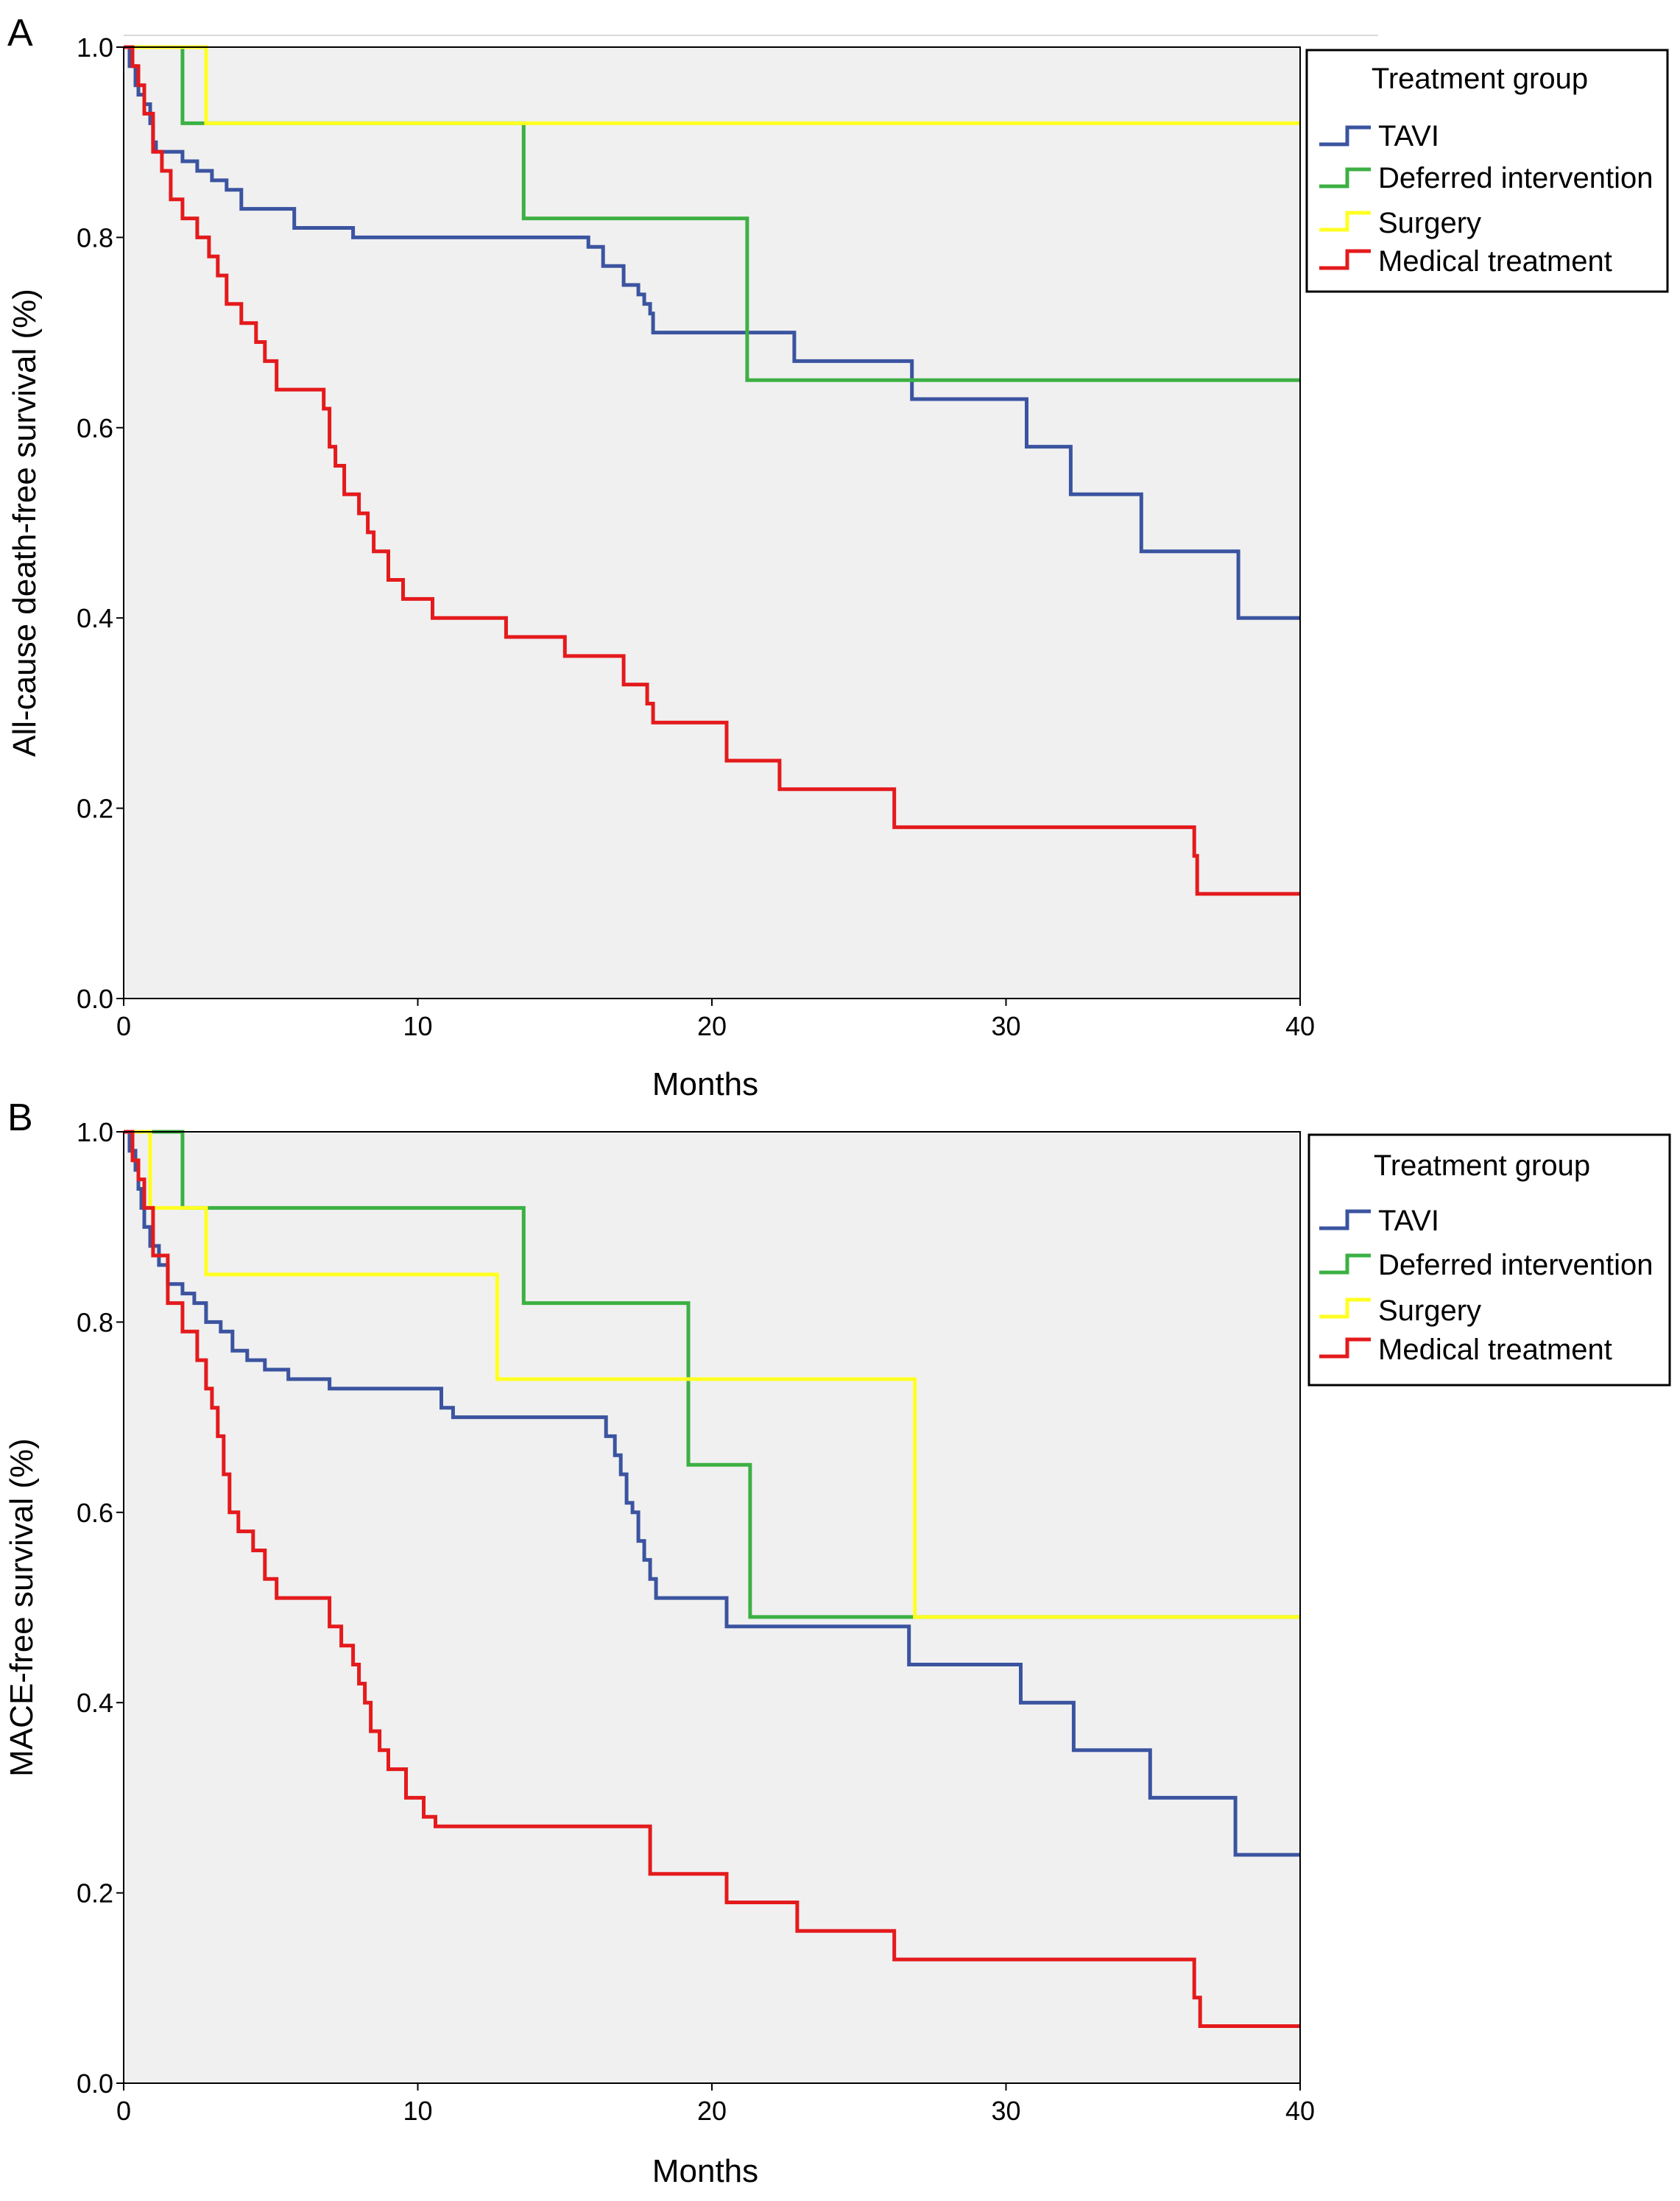  Describe the element at coordinates (95, 47) in the screenshot. I see `panel-a-y-tick-label: 1.0` at that location.